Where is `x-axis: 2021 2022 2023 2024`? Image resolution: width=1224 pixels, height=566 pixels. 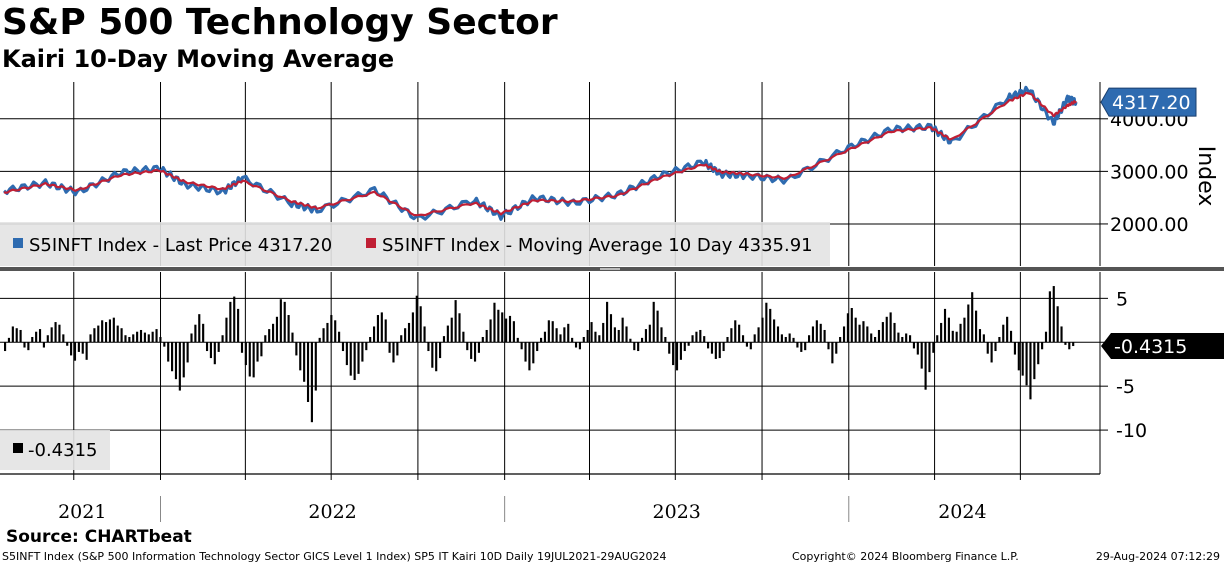
x-axis: 2021 2022 2023 2024 is located at coordinates (550, 498).